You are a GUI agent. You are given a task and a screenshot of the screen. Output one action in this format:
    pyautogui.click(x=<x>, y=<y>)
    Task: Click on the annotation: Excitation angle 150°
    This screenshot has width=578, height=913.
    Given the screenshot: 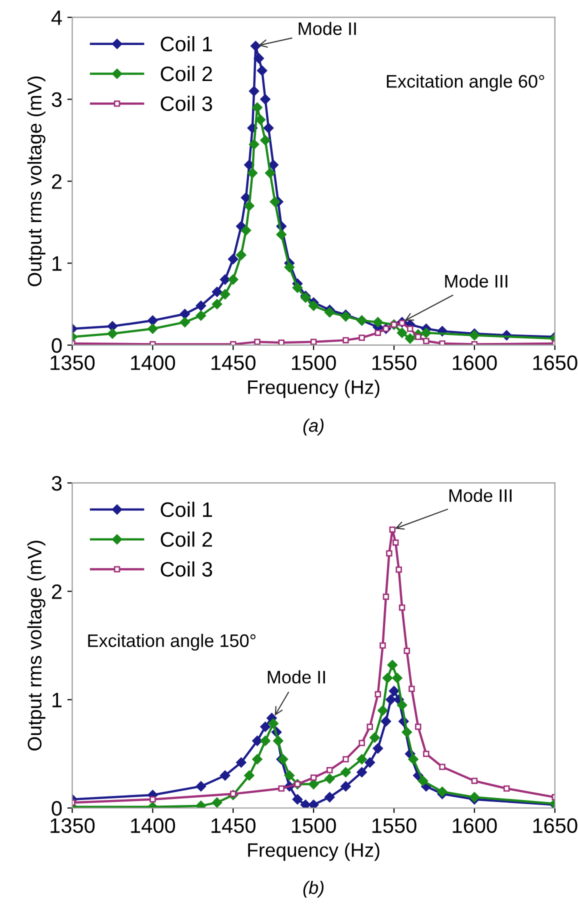 What is the action you would take?
    pyautogui.click(x=172, y=642)
    